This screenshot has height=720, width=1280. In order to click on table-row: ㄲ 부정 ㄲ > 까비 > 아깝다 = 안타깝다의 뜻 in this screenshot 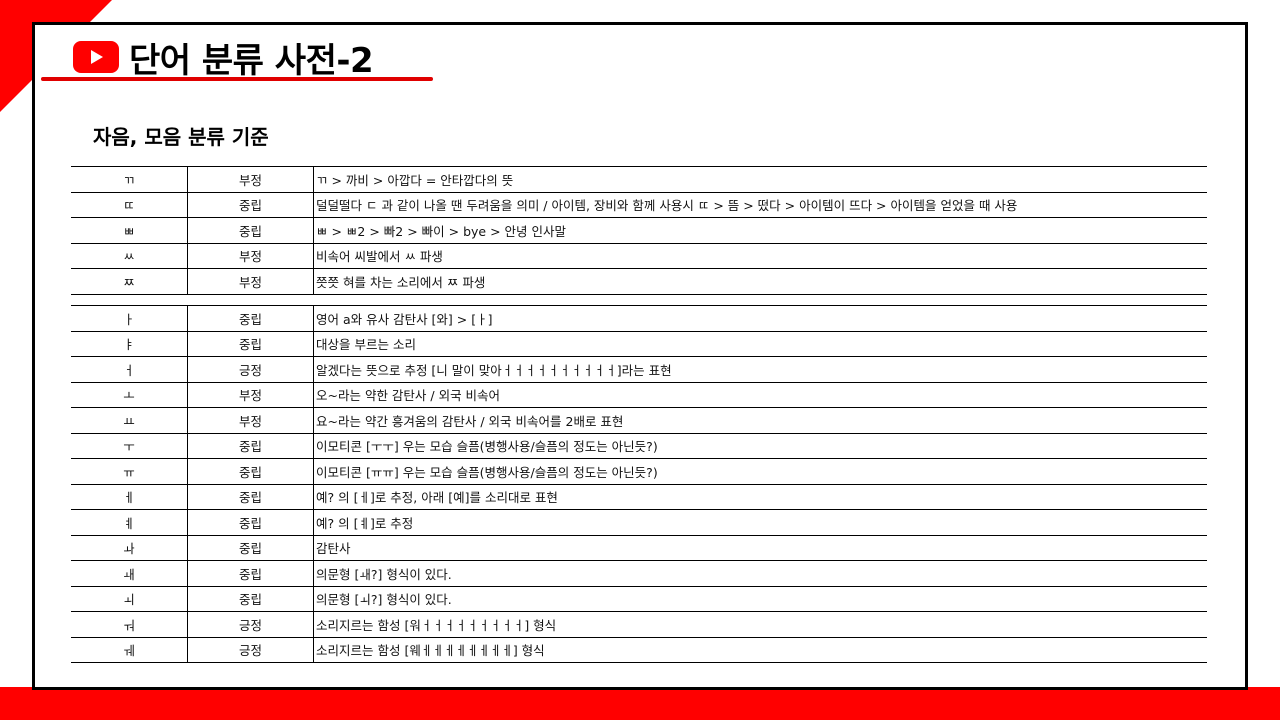, I will do `click(639, 179)`.